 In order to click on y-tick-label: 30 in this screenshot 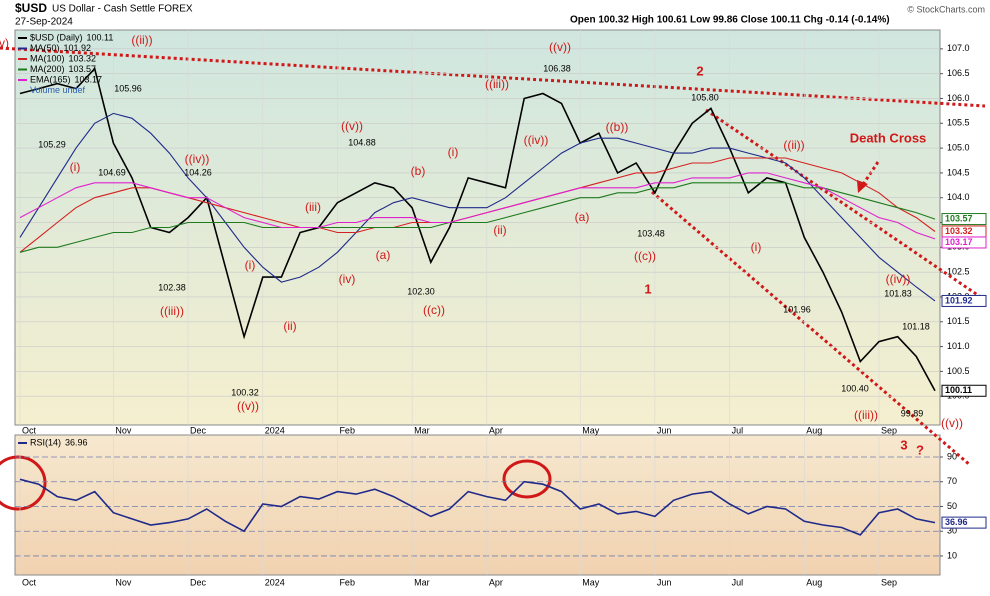, I will do `click(952, 531)`.